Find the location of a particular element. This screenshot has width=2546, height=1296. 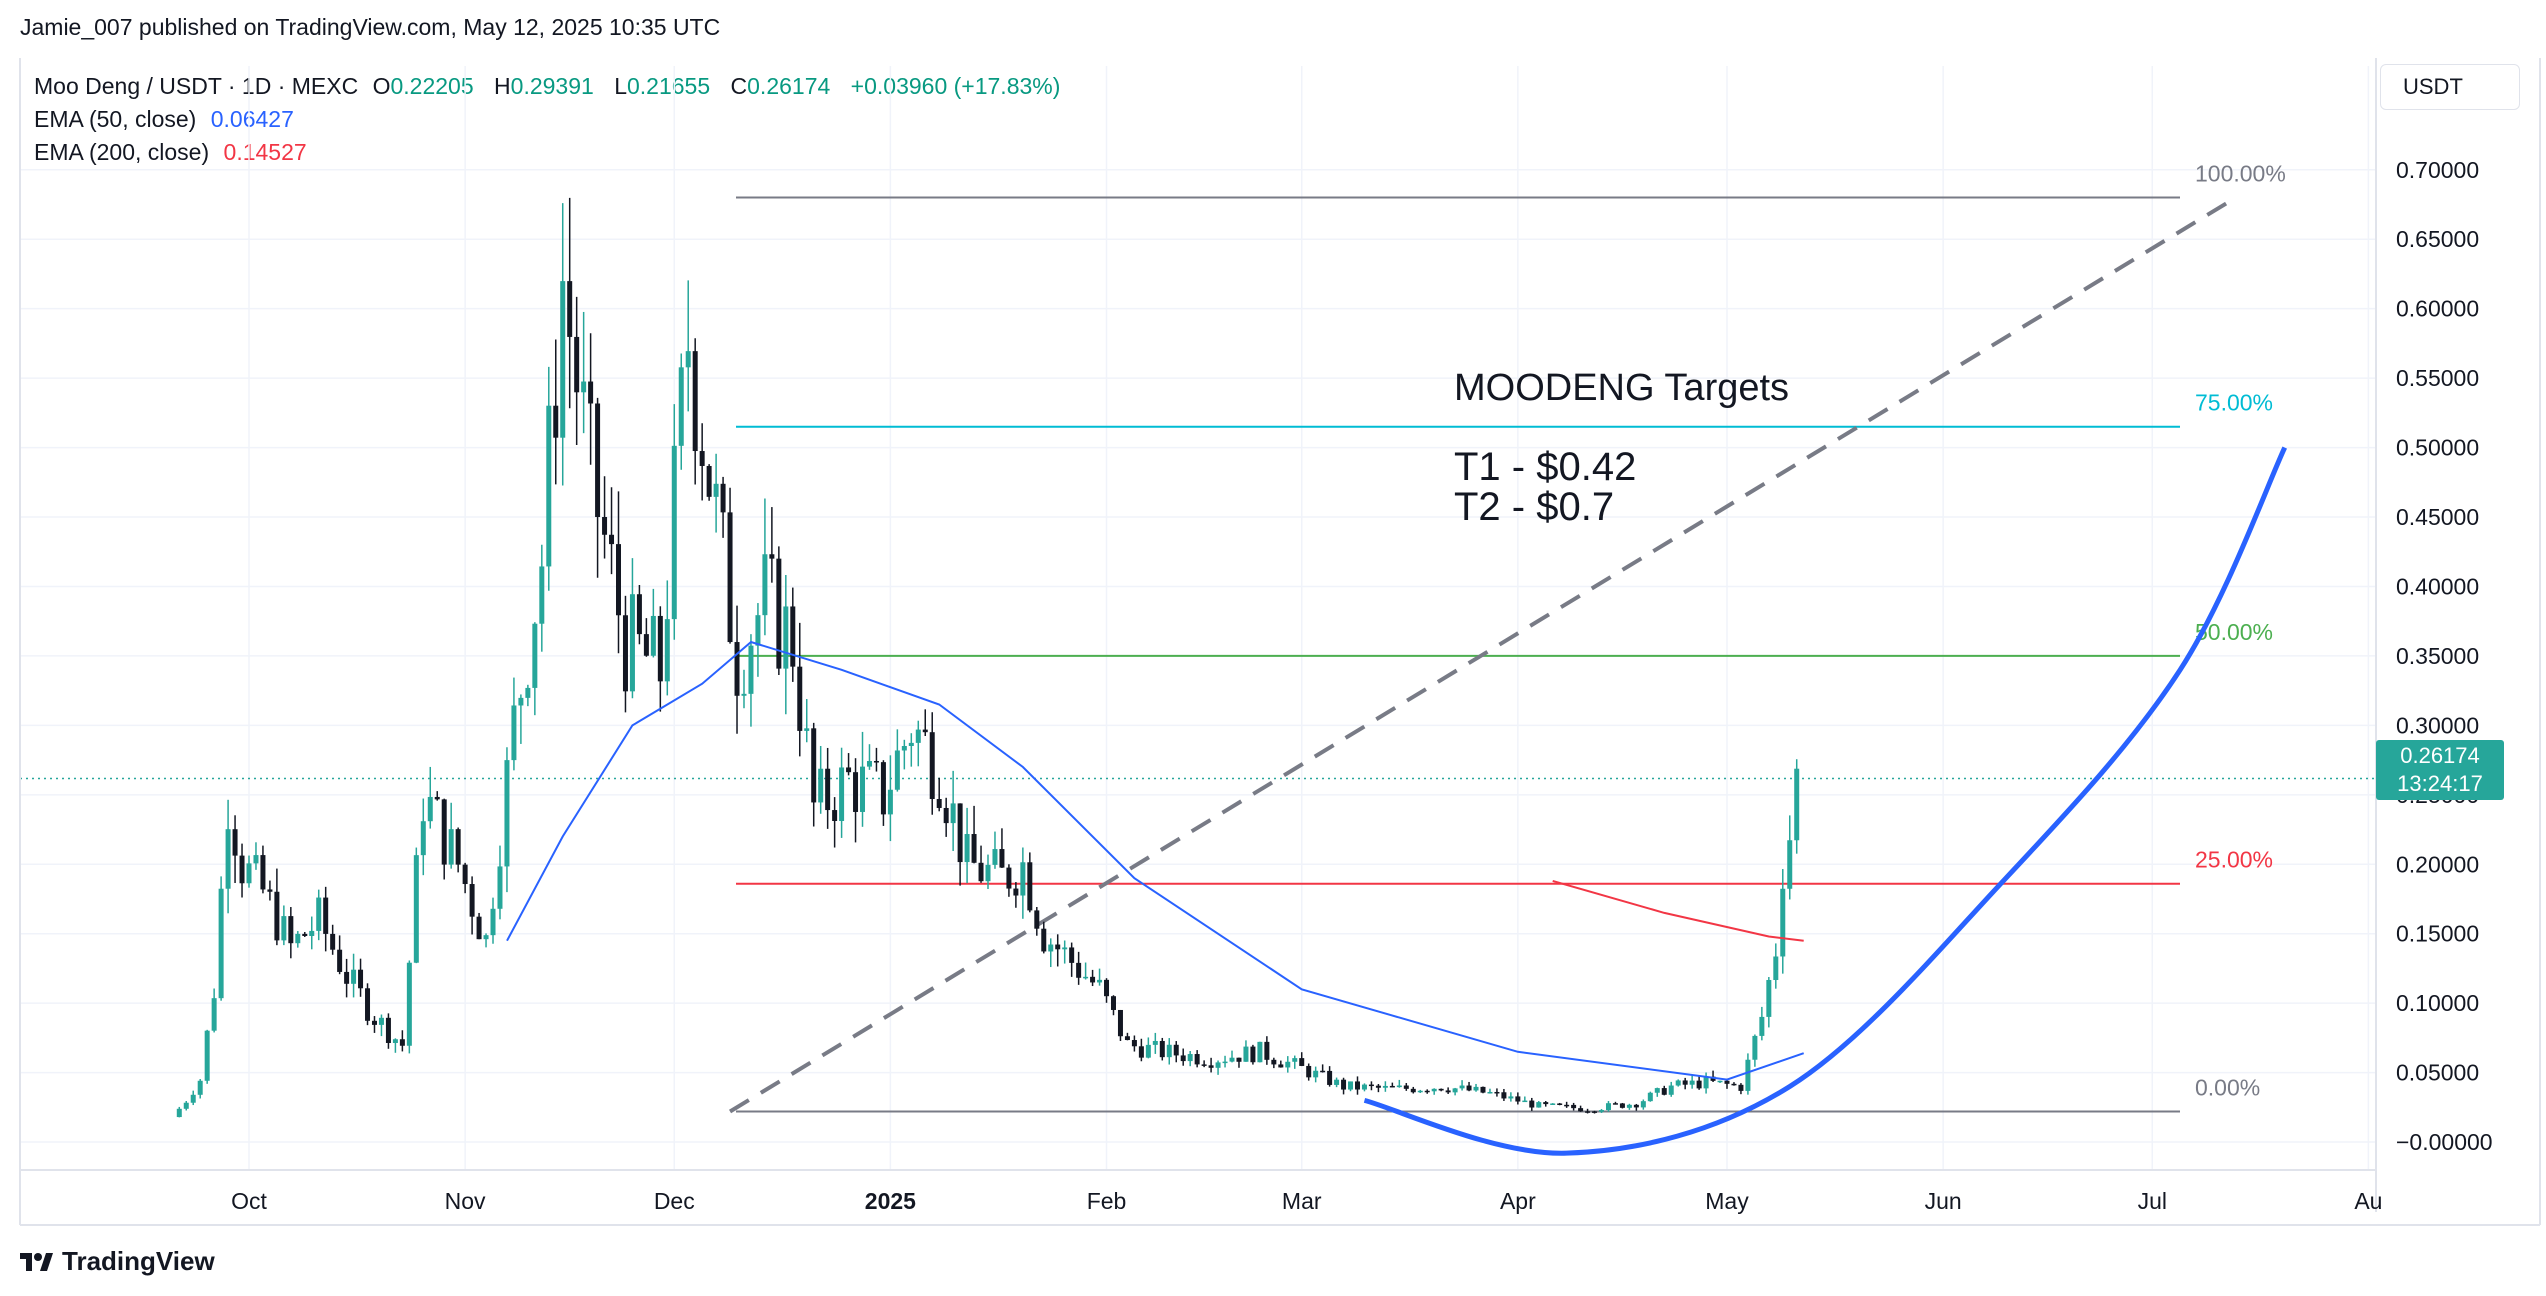

symbol-title: Moo Deng / USDT · 1D · MEXC is located at coordinates (196, 86).